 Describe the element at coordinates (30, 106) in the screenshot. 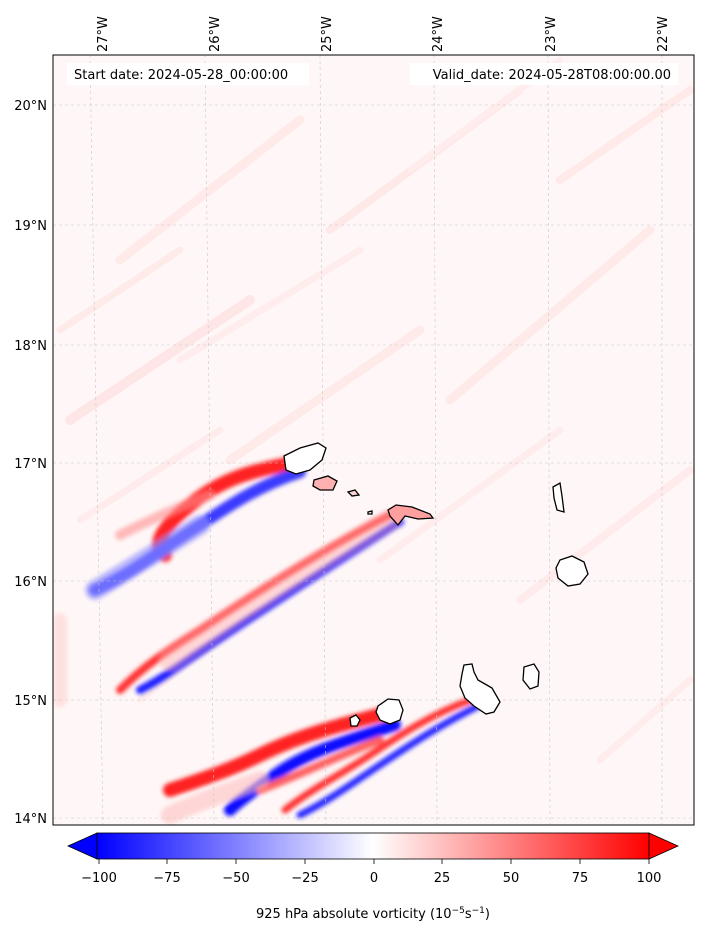

I see `lat-label: 20°N` at that location.